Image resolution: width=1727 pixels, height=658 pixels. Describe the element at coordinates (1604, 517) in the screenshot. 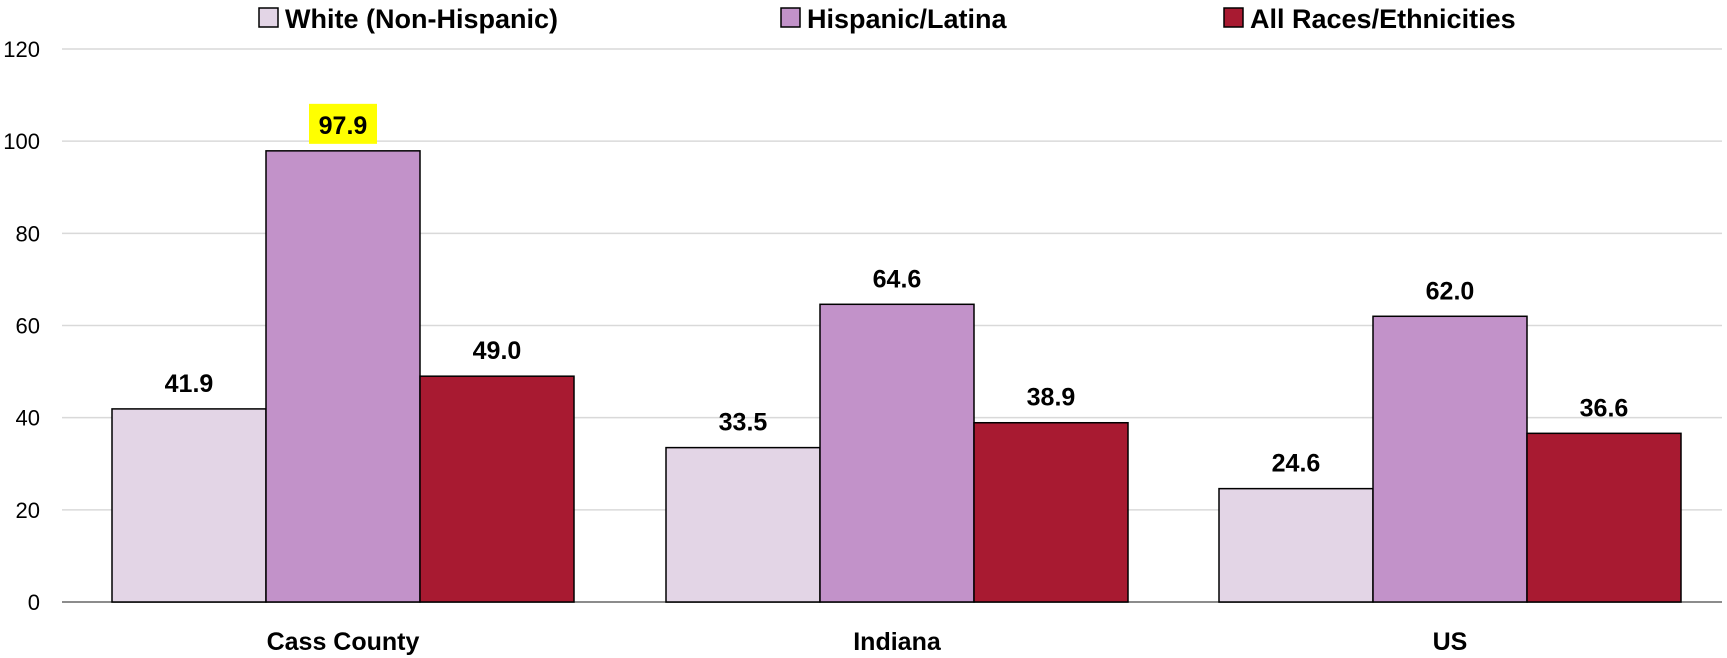

I see `bar-all-races-ethnicities-us` at that location.